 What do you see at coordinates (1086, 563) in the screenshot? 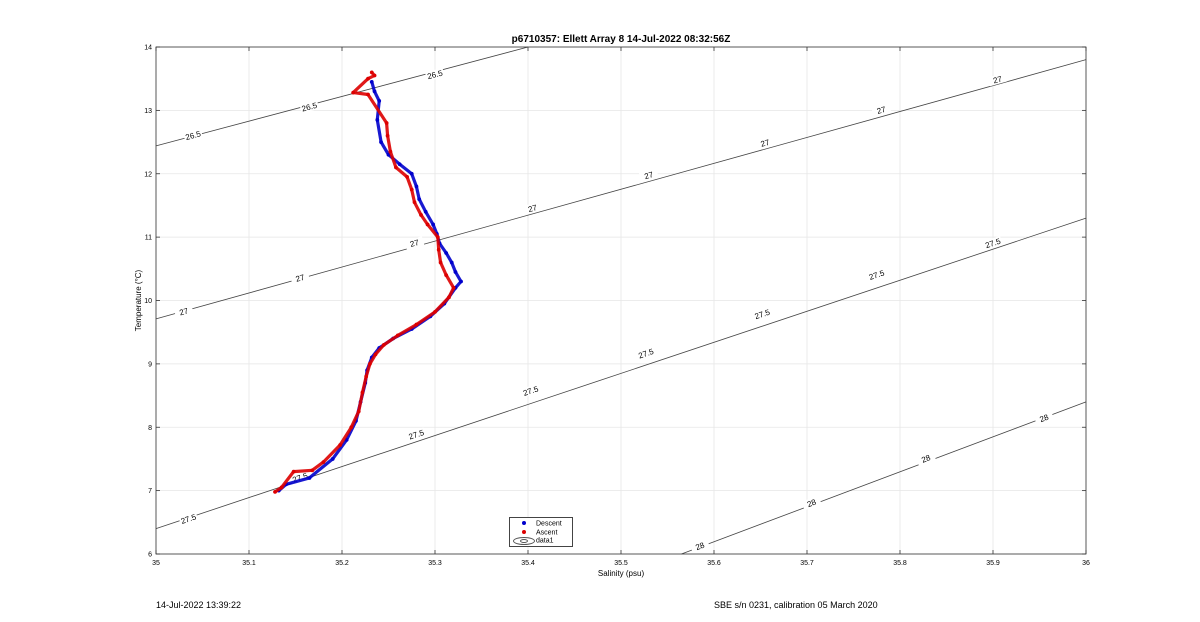
I see `x-tick-label: 36` at bounding box center [1086, 563].